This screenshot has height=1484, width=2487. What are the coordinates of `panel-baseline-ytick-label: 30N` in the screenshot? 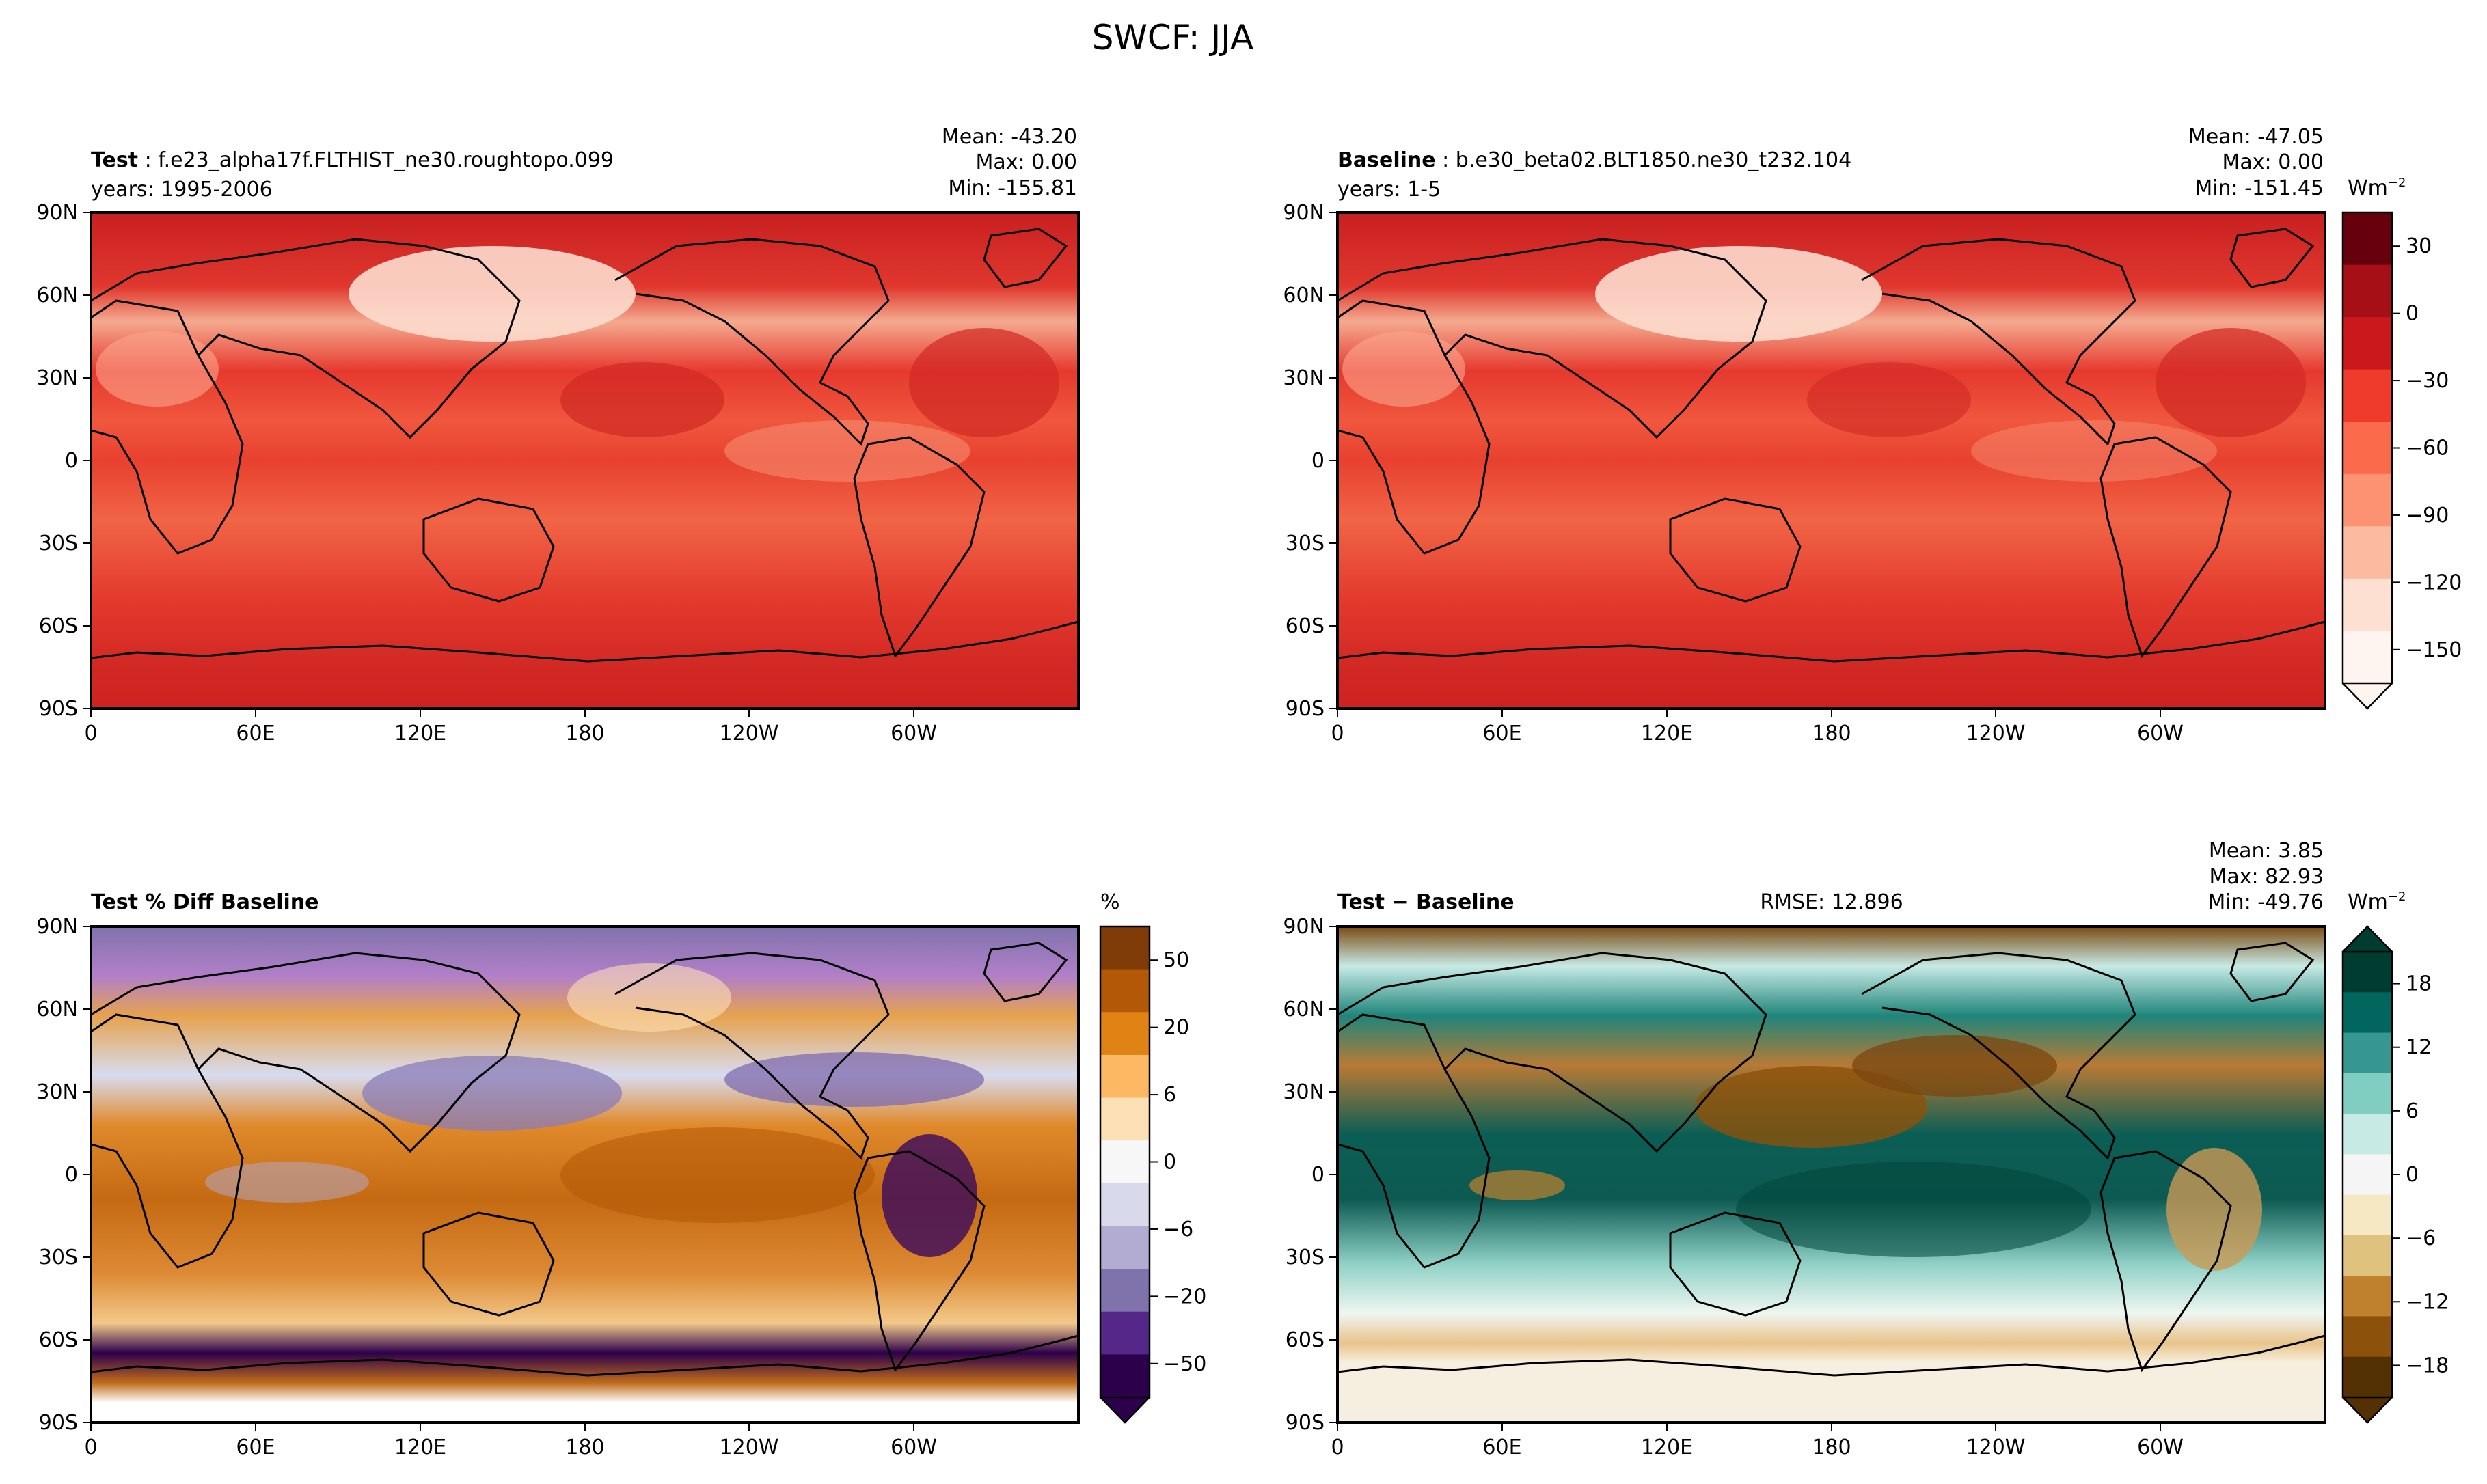 It's located at (1303, 378).